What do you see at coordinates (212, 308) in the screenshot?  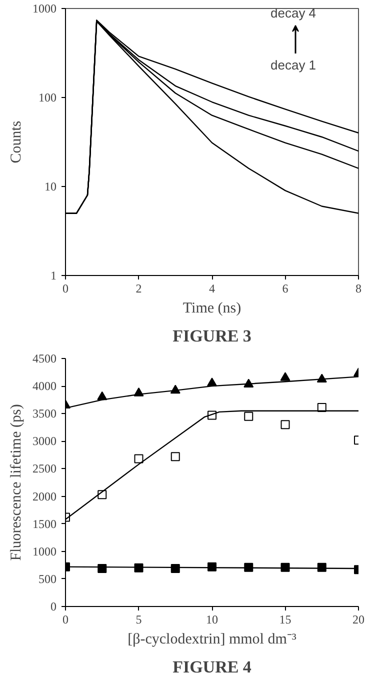 I see `x-axis-title: Time (ns)` at bounding box center [212, 308].